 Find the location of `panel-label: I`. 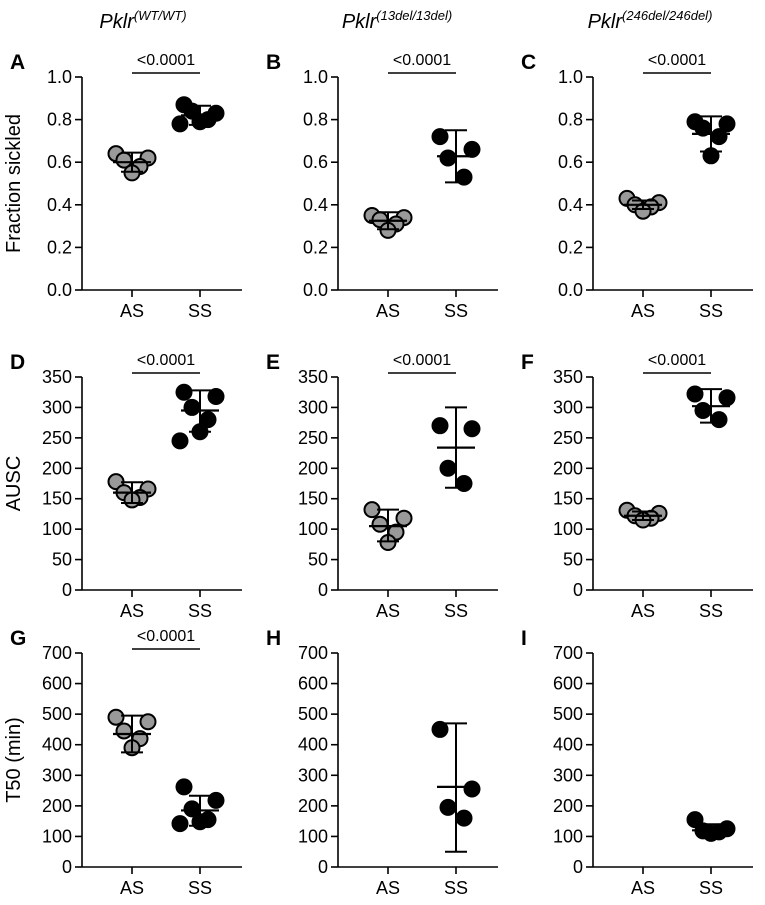

panel-label: I is located at coordinates (524, 638).